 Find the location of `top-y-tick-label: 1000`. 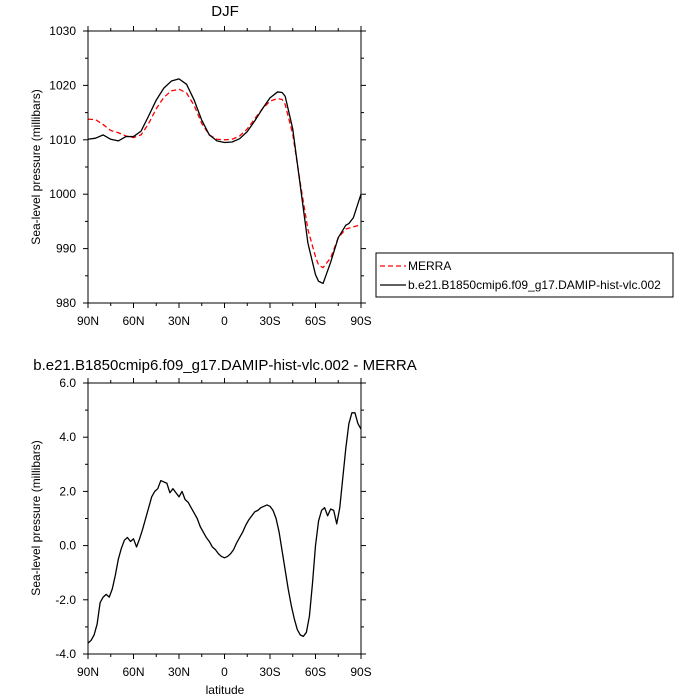

top-y-tick-label: 1000 is located at coordinates (62, 194).